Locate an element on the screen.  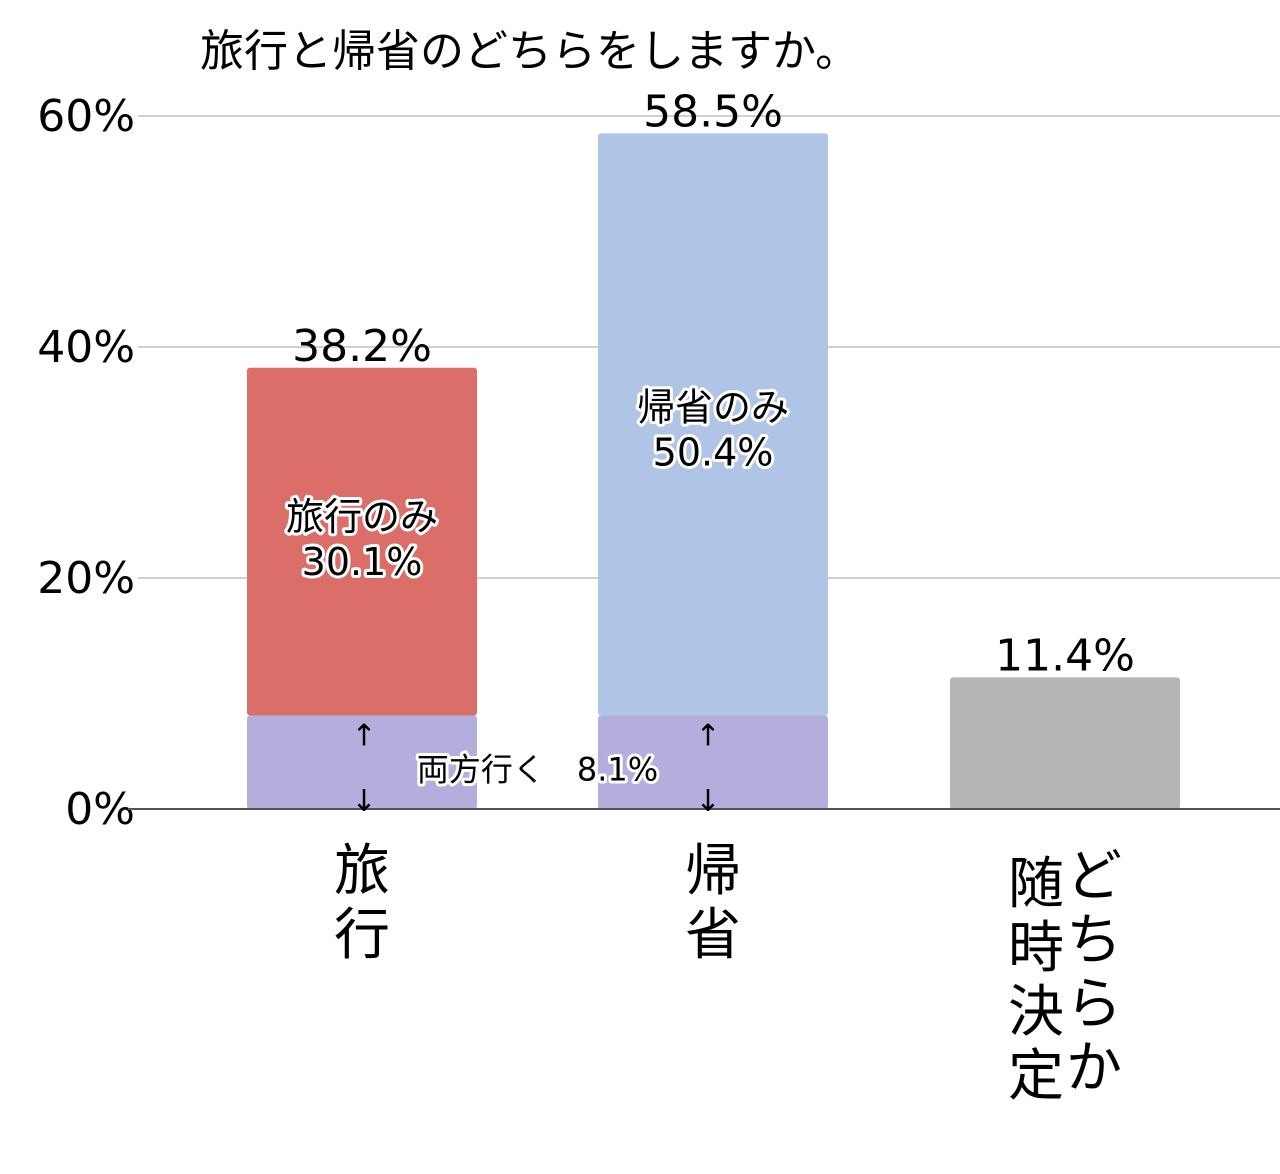
category-label-char: 決 is located at coordinates (1036, 1012).